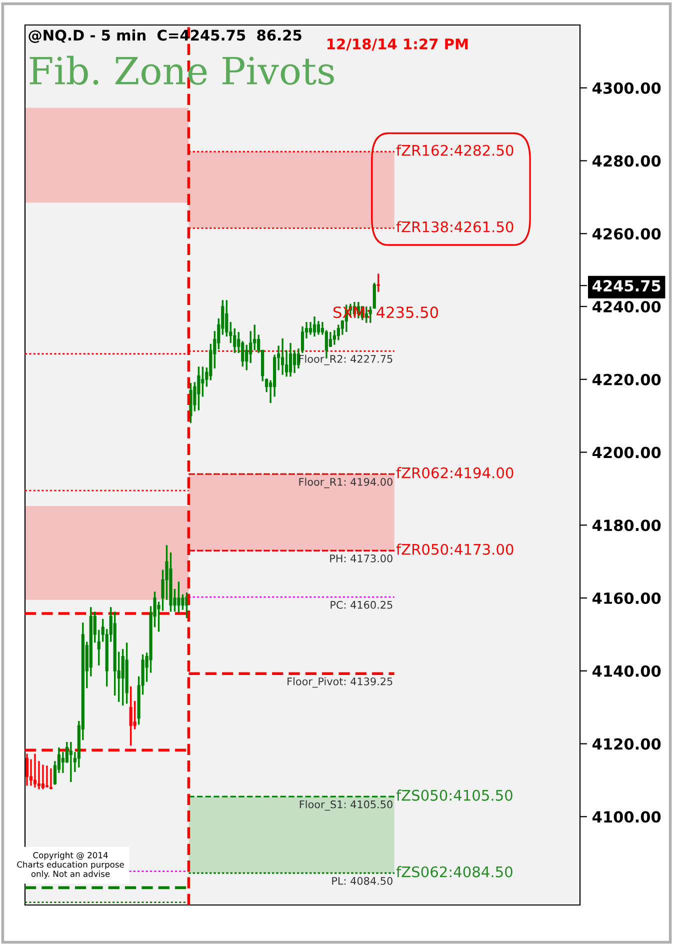 The image size is (673, 946). Describe the element at coordinates (182, 70) in the screenshot. I see `text: Fib. Zone Pivots` at that location.